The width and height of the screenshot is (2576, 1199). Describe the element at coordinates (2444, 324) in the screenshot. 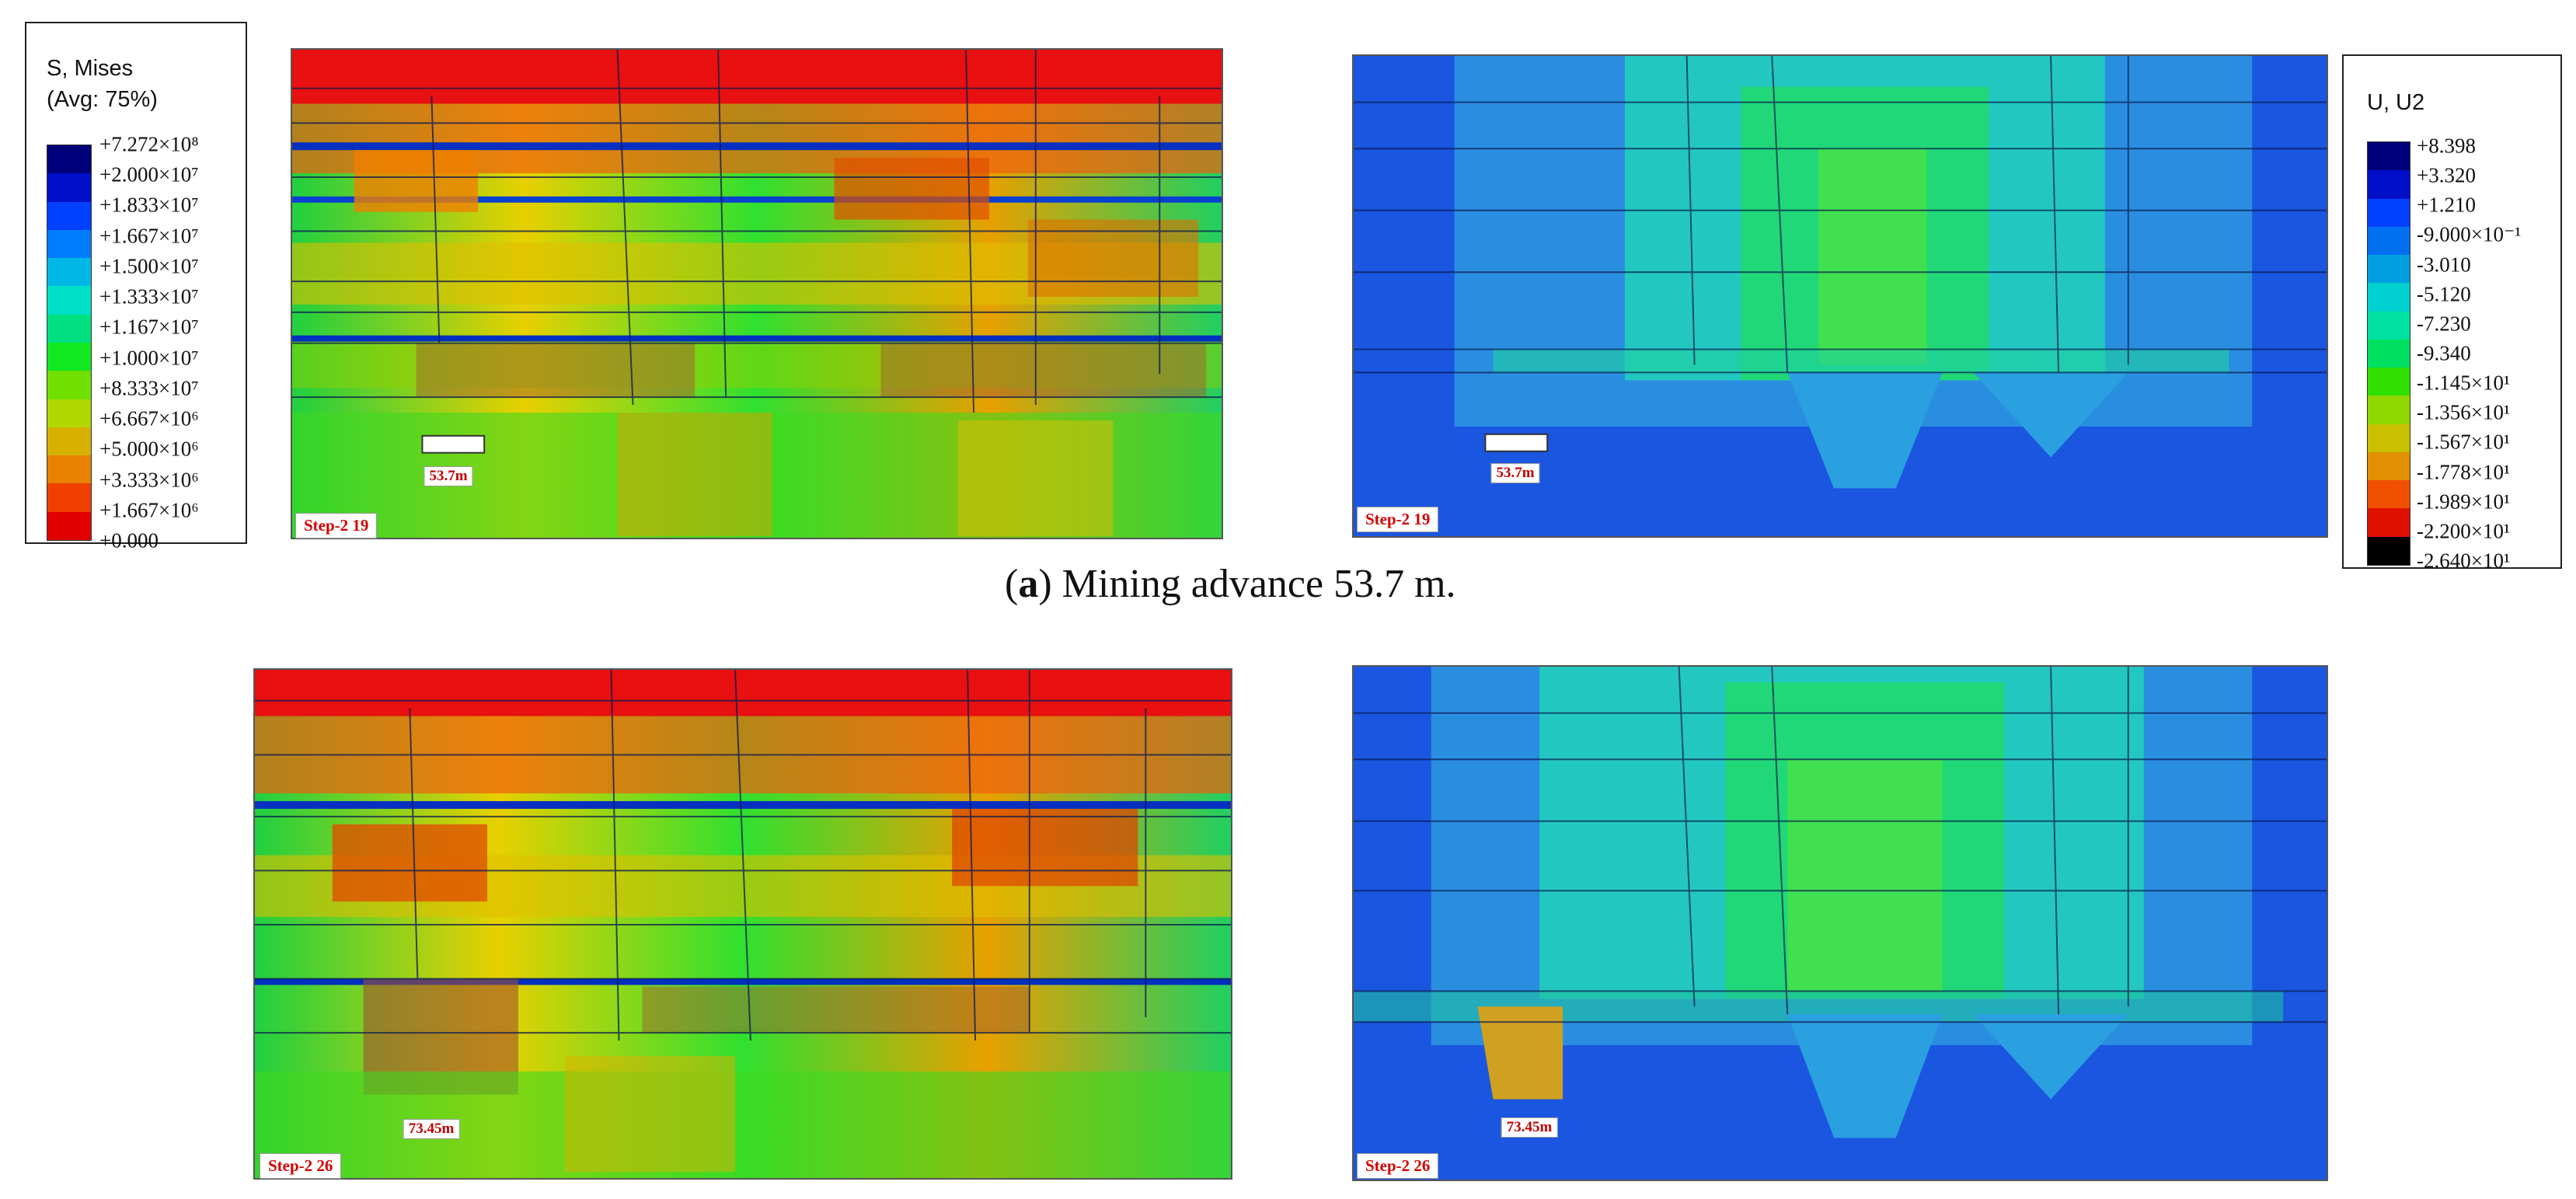

I see `legend-label: -7.230` at that location.